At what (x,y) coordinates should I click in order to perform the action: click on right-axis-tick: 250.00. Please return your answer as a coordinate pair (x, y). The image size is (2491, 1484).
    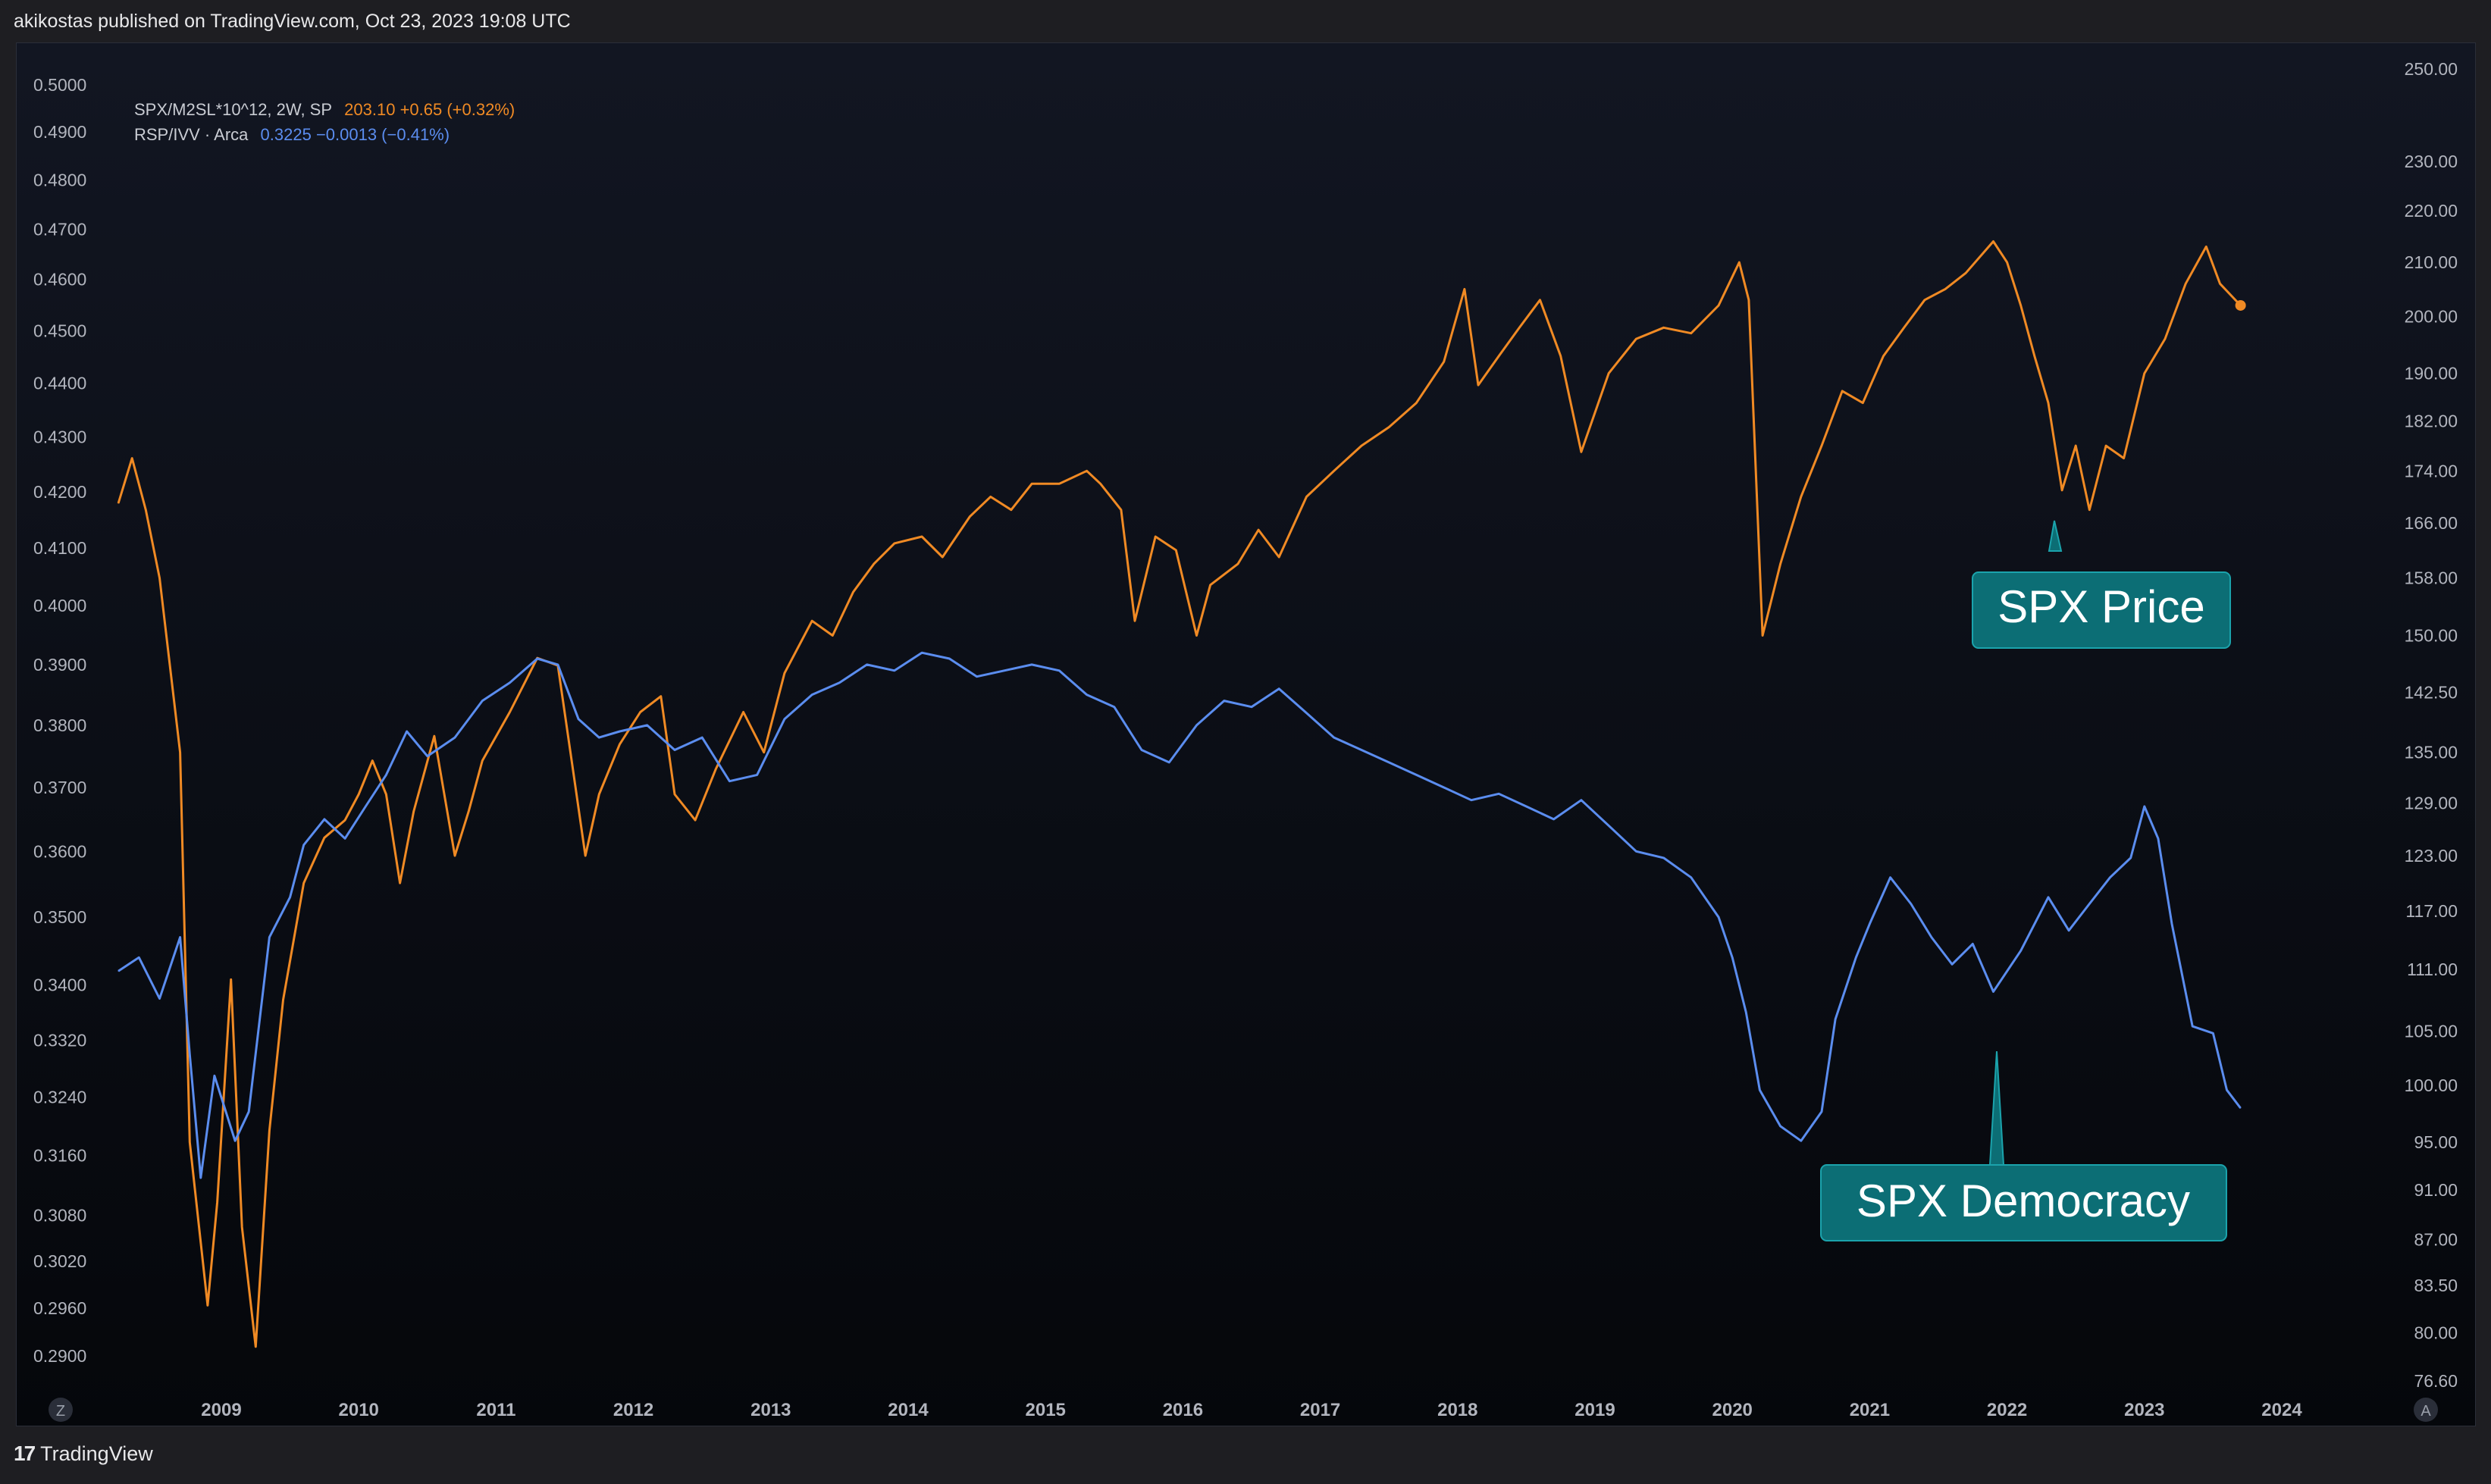
    Looking at the image, I should click on (2431, 69).